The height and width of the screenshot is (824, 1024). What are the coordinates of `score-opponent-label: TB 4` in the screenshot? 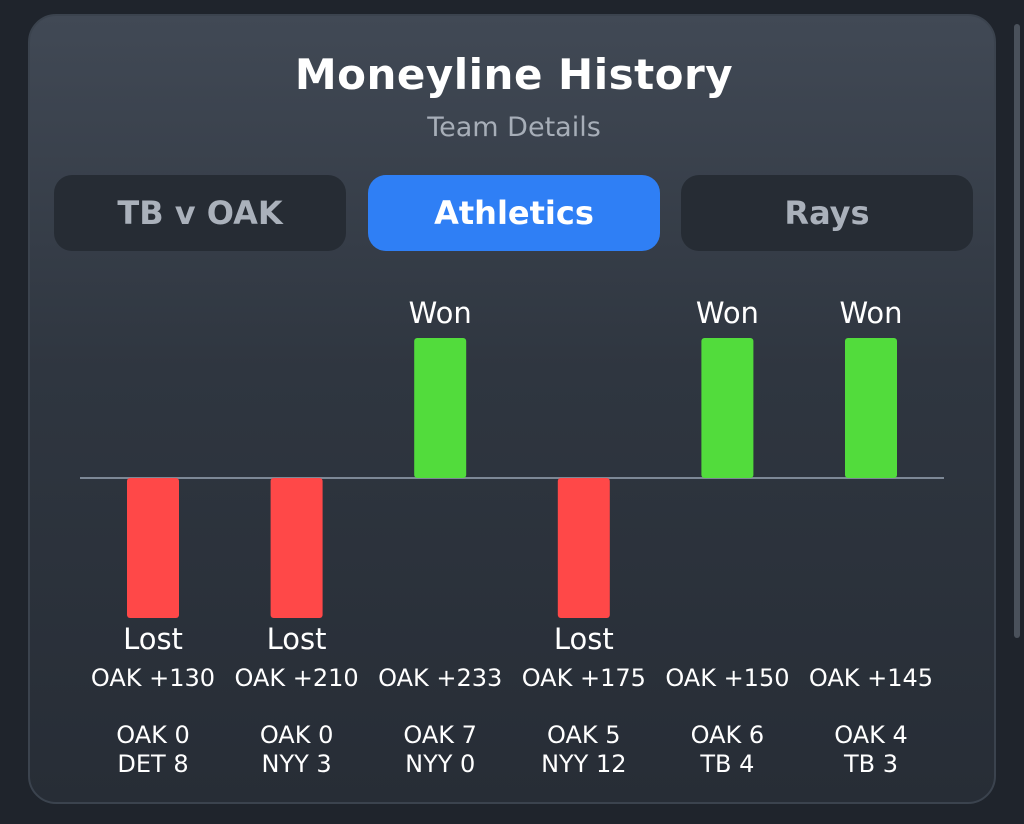 It's located at (726, 764).